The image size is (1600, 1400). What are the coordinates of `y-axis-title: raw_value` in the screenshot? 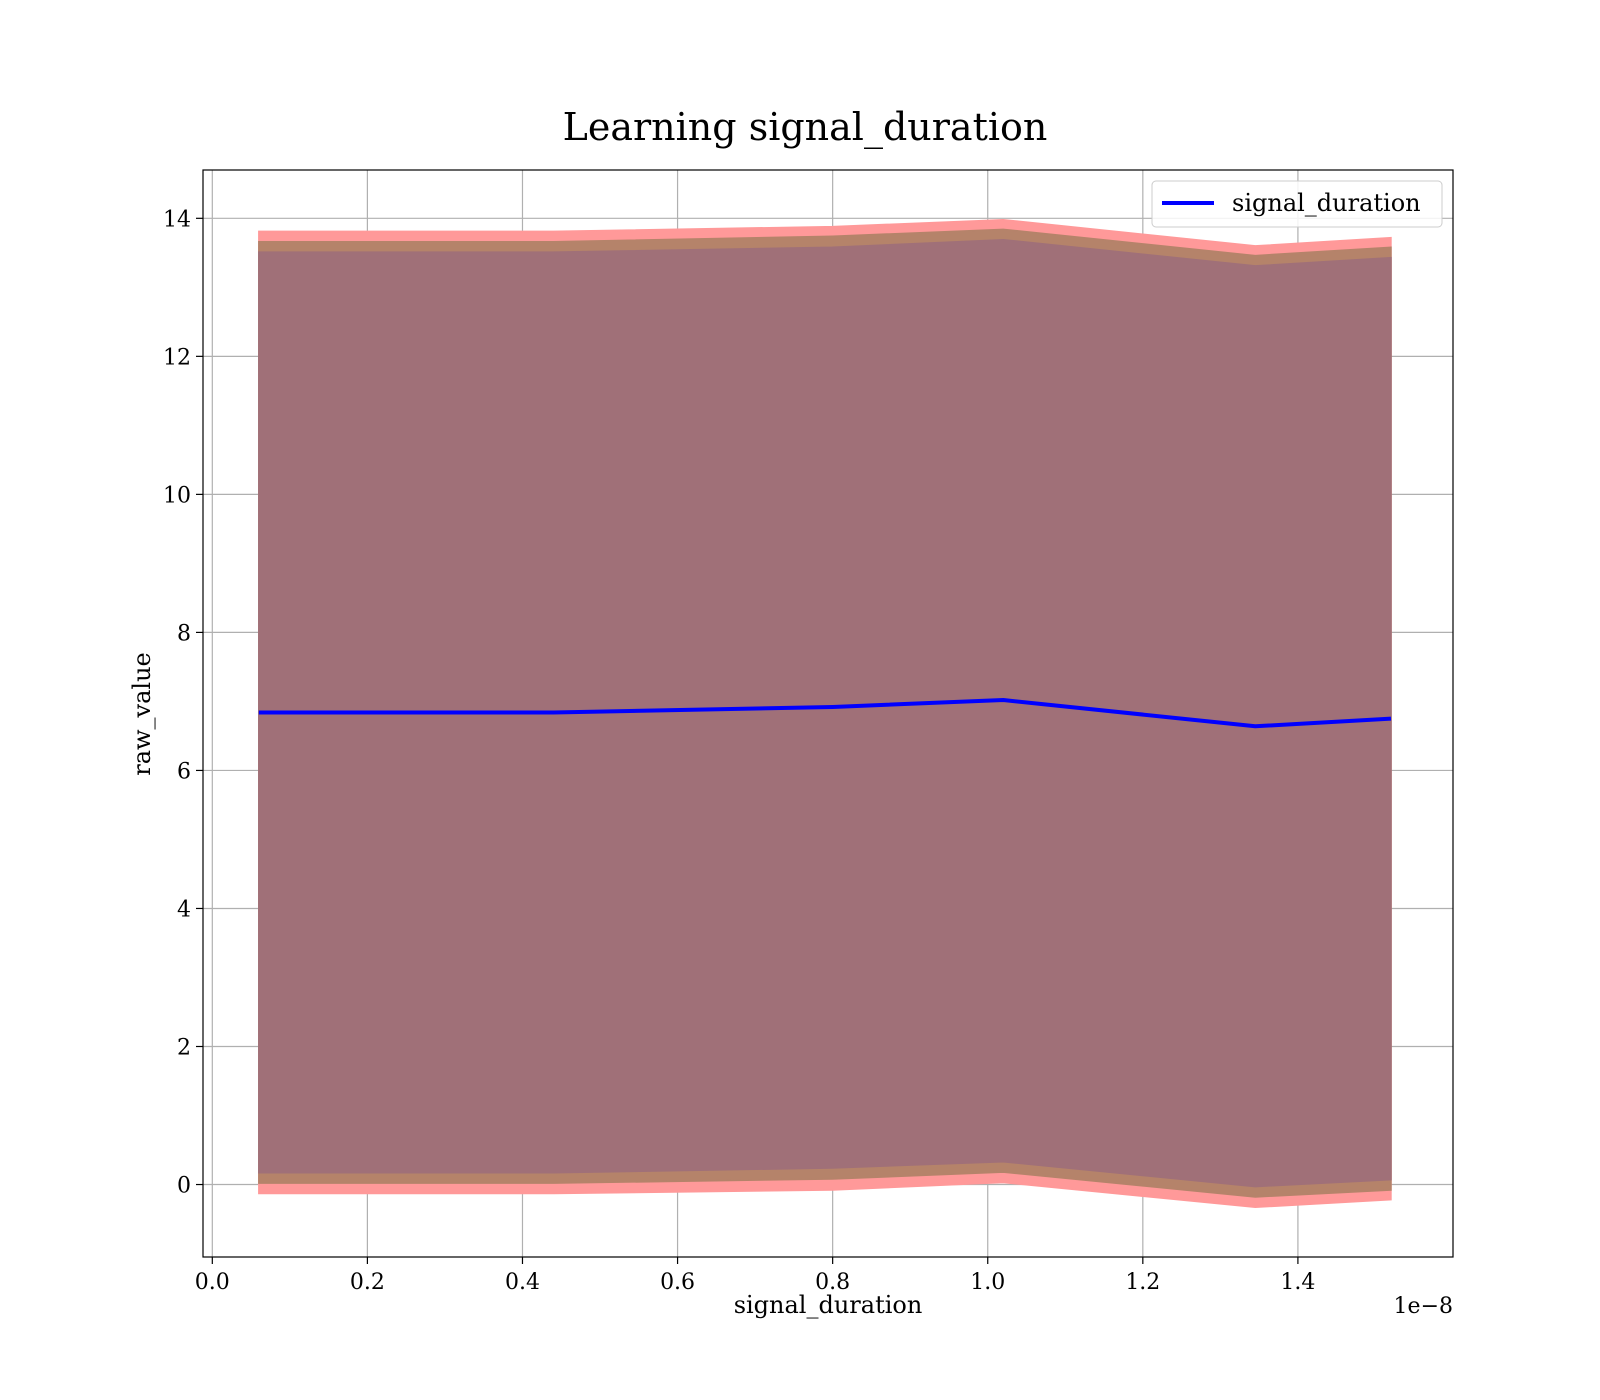 It's located at (142, 714).